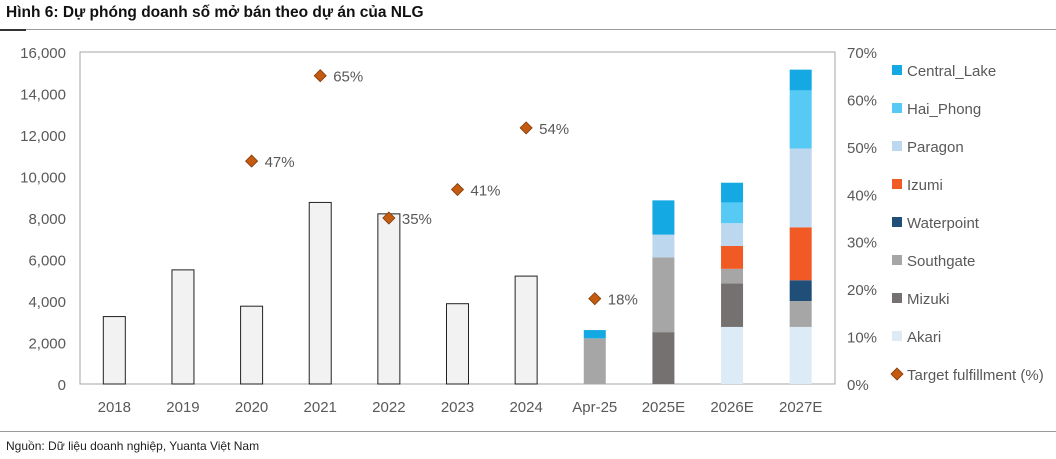 The image size is (1056, 459). Describe the element at coordinates (389, 299) in the screenshot. I see `bar-actual-2022` at that location.